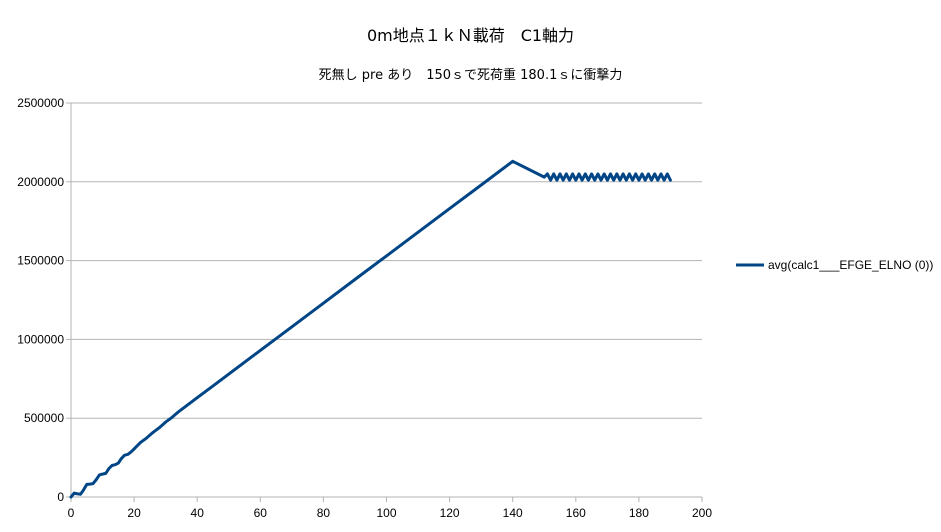  Describe the element at coordinates (40, 261) in the screenshot. I see `y-tick-label: 1500000` at that location.